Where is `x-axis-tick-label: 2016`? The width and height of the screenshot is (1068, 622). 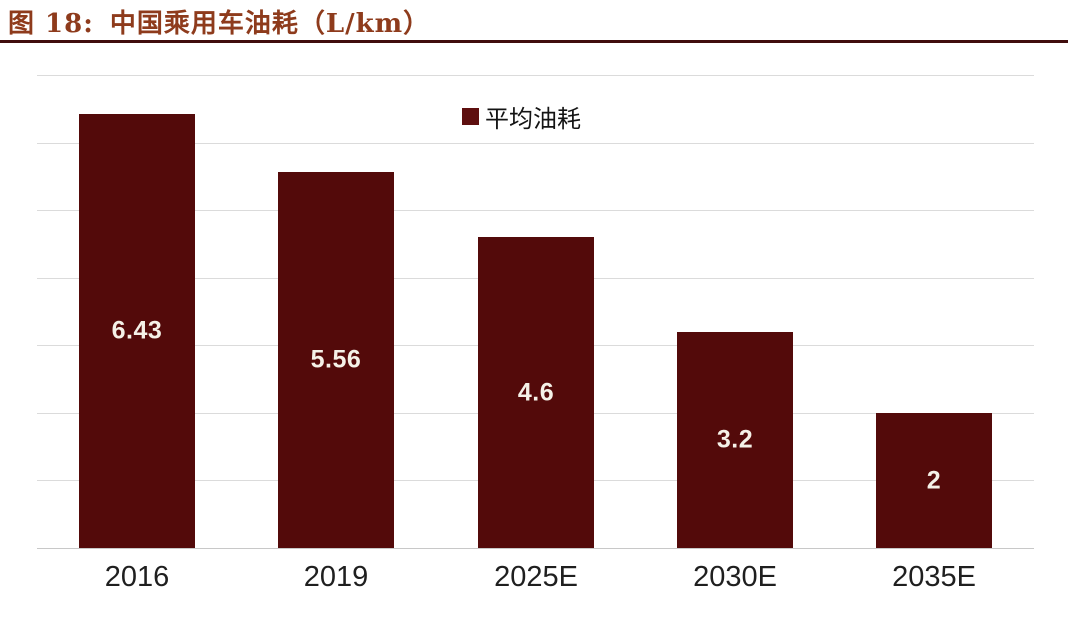
x-axis-tick-label: 2016 is located at coordinates (137, 577).